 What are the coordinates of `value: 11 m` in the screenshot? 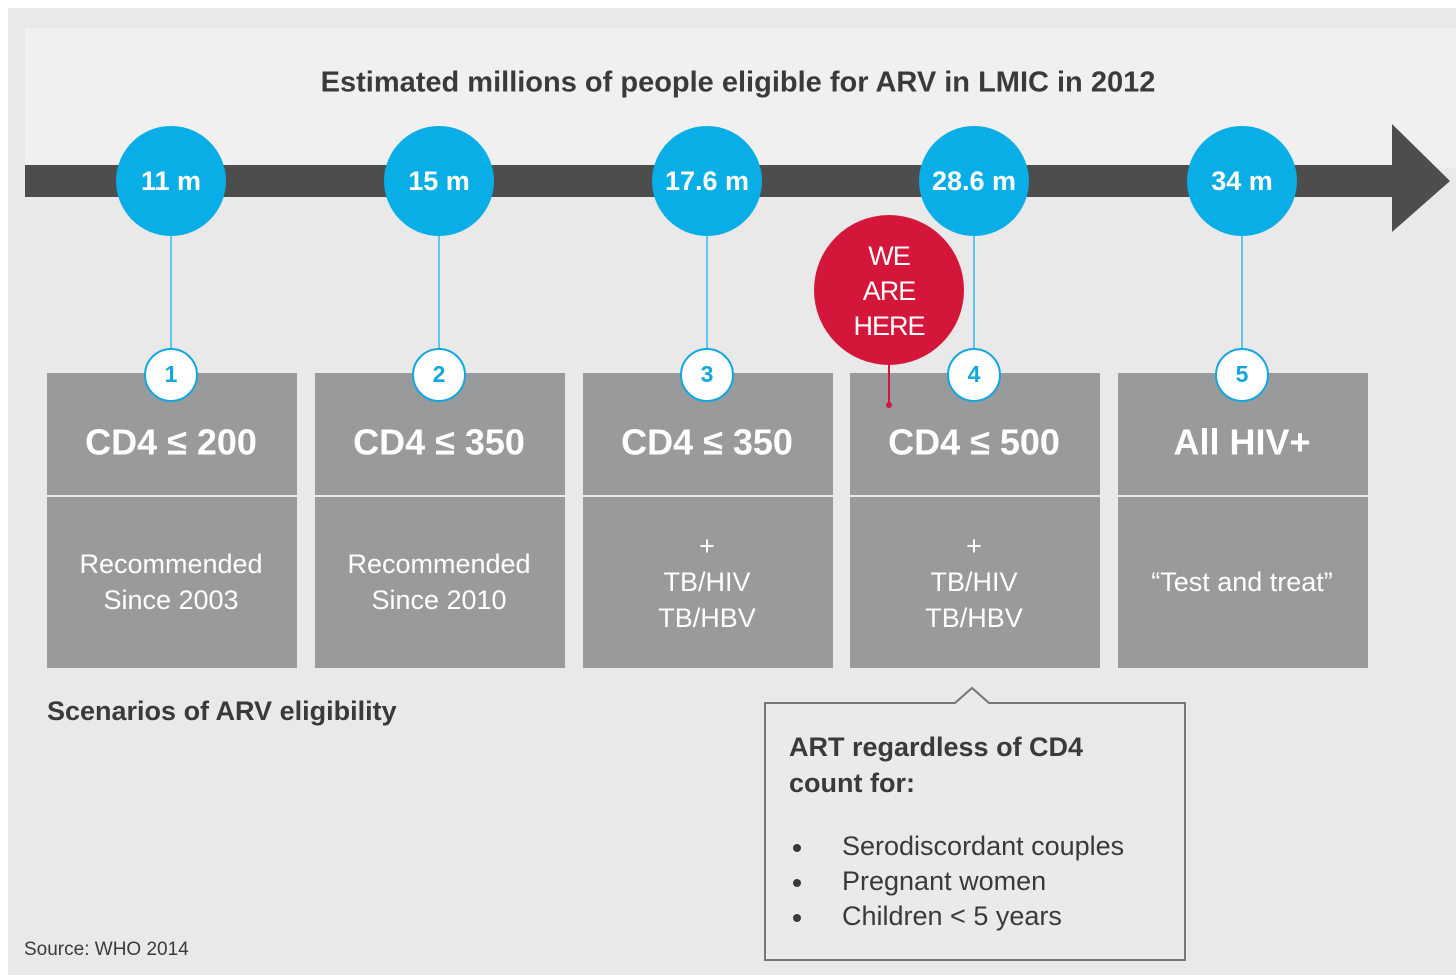 It's located at (171, 181).